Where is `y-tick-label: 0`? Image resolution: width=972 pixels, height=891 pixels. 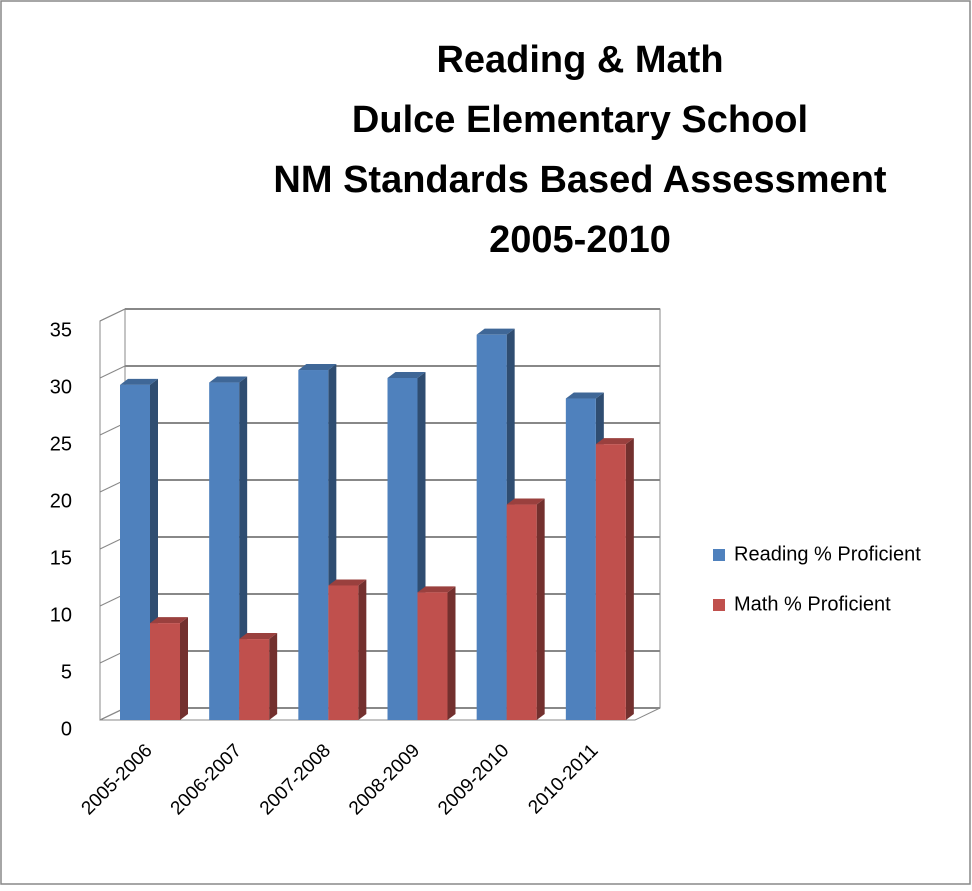
y-tick-label: 0 is located at coordinates (66, 729).